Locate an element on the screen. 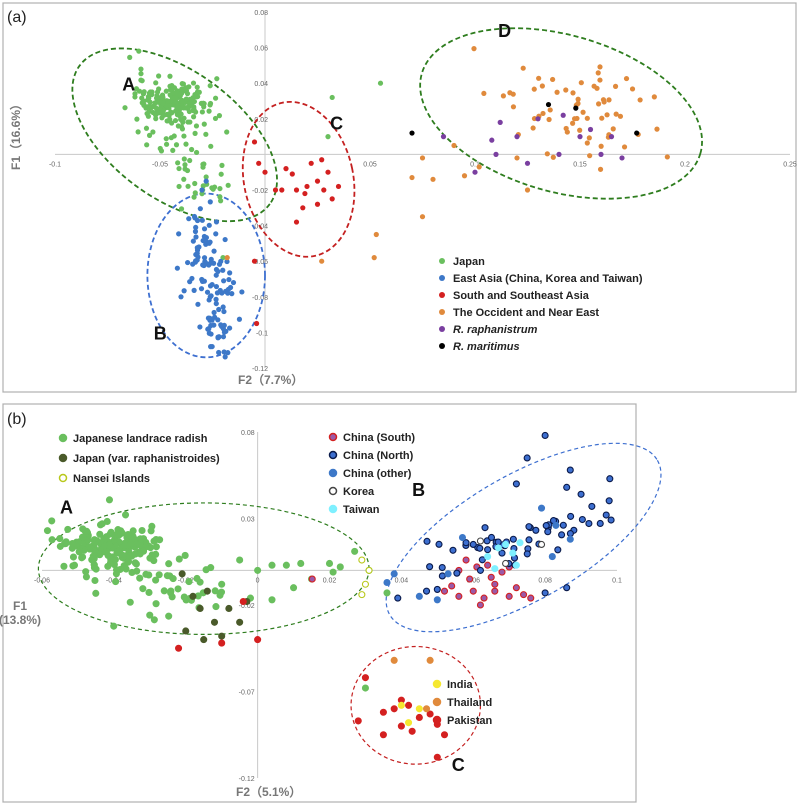  legend-label-china-other: China (other) is located at coordinates (377, 474).